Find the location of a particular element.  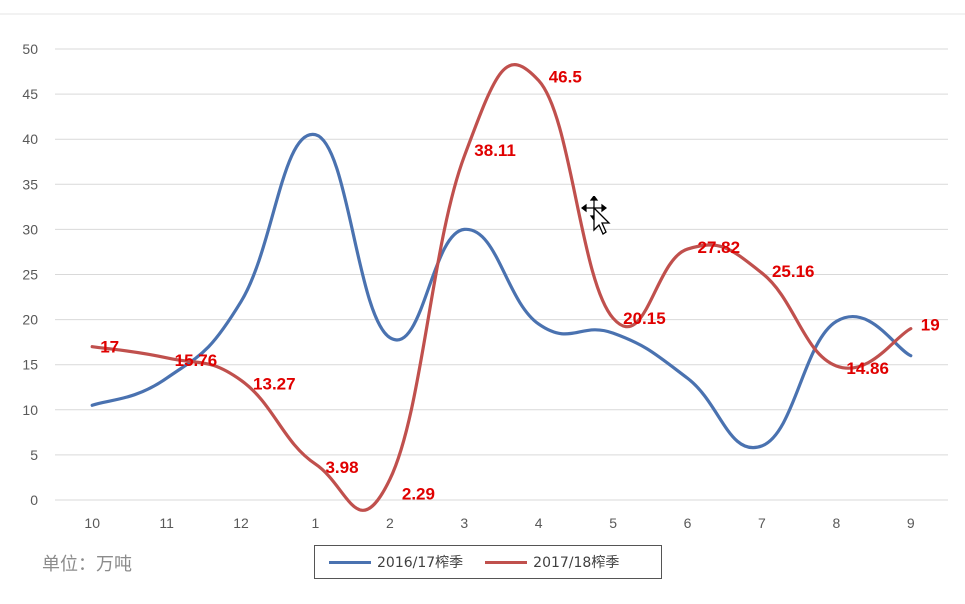

y-tick-label: 10 is located at coordinates (30, 410).